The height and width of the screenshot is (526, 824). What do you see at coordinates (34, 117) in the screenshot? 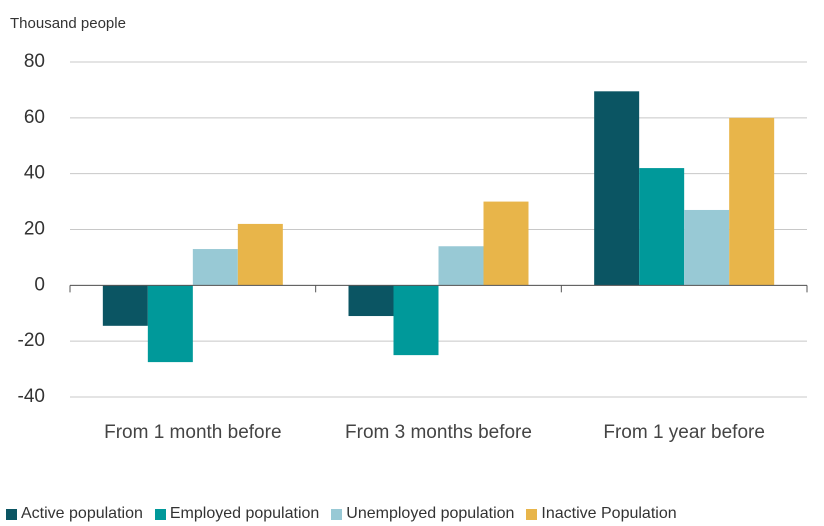
I see `y-tick-label: 60` at bounding box center [34, 117].